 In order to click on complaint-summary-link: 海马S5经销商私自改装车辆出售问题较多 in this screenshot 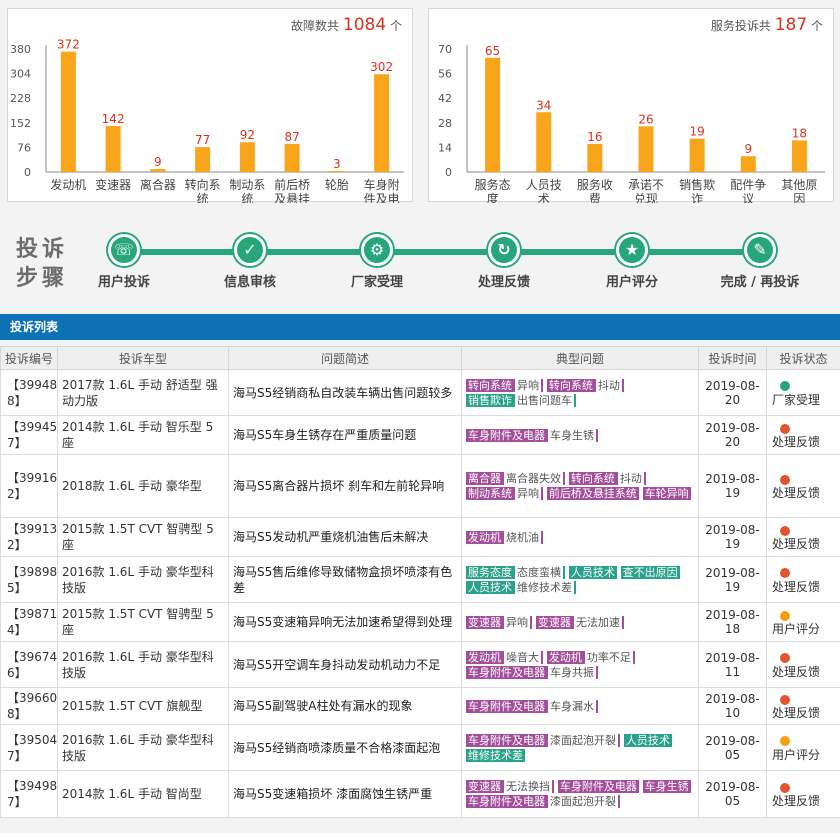, I will do `click(345, 392)`.